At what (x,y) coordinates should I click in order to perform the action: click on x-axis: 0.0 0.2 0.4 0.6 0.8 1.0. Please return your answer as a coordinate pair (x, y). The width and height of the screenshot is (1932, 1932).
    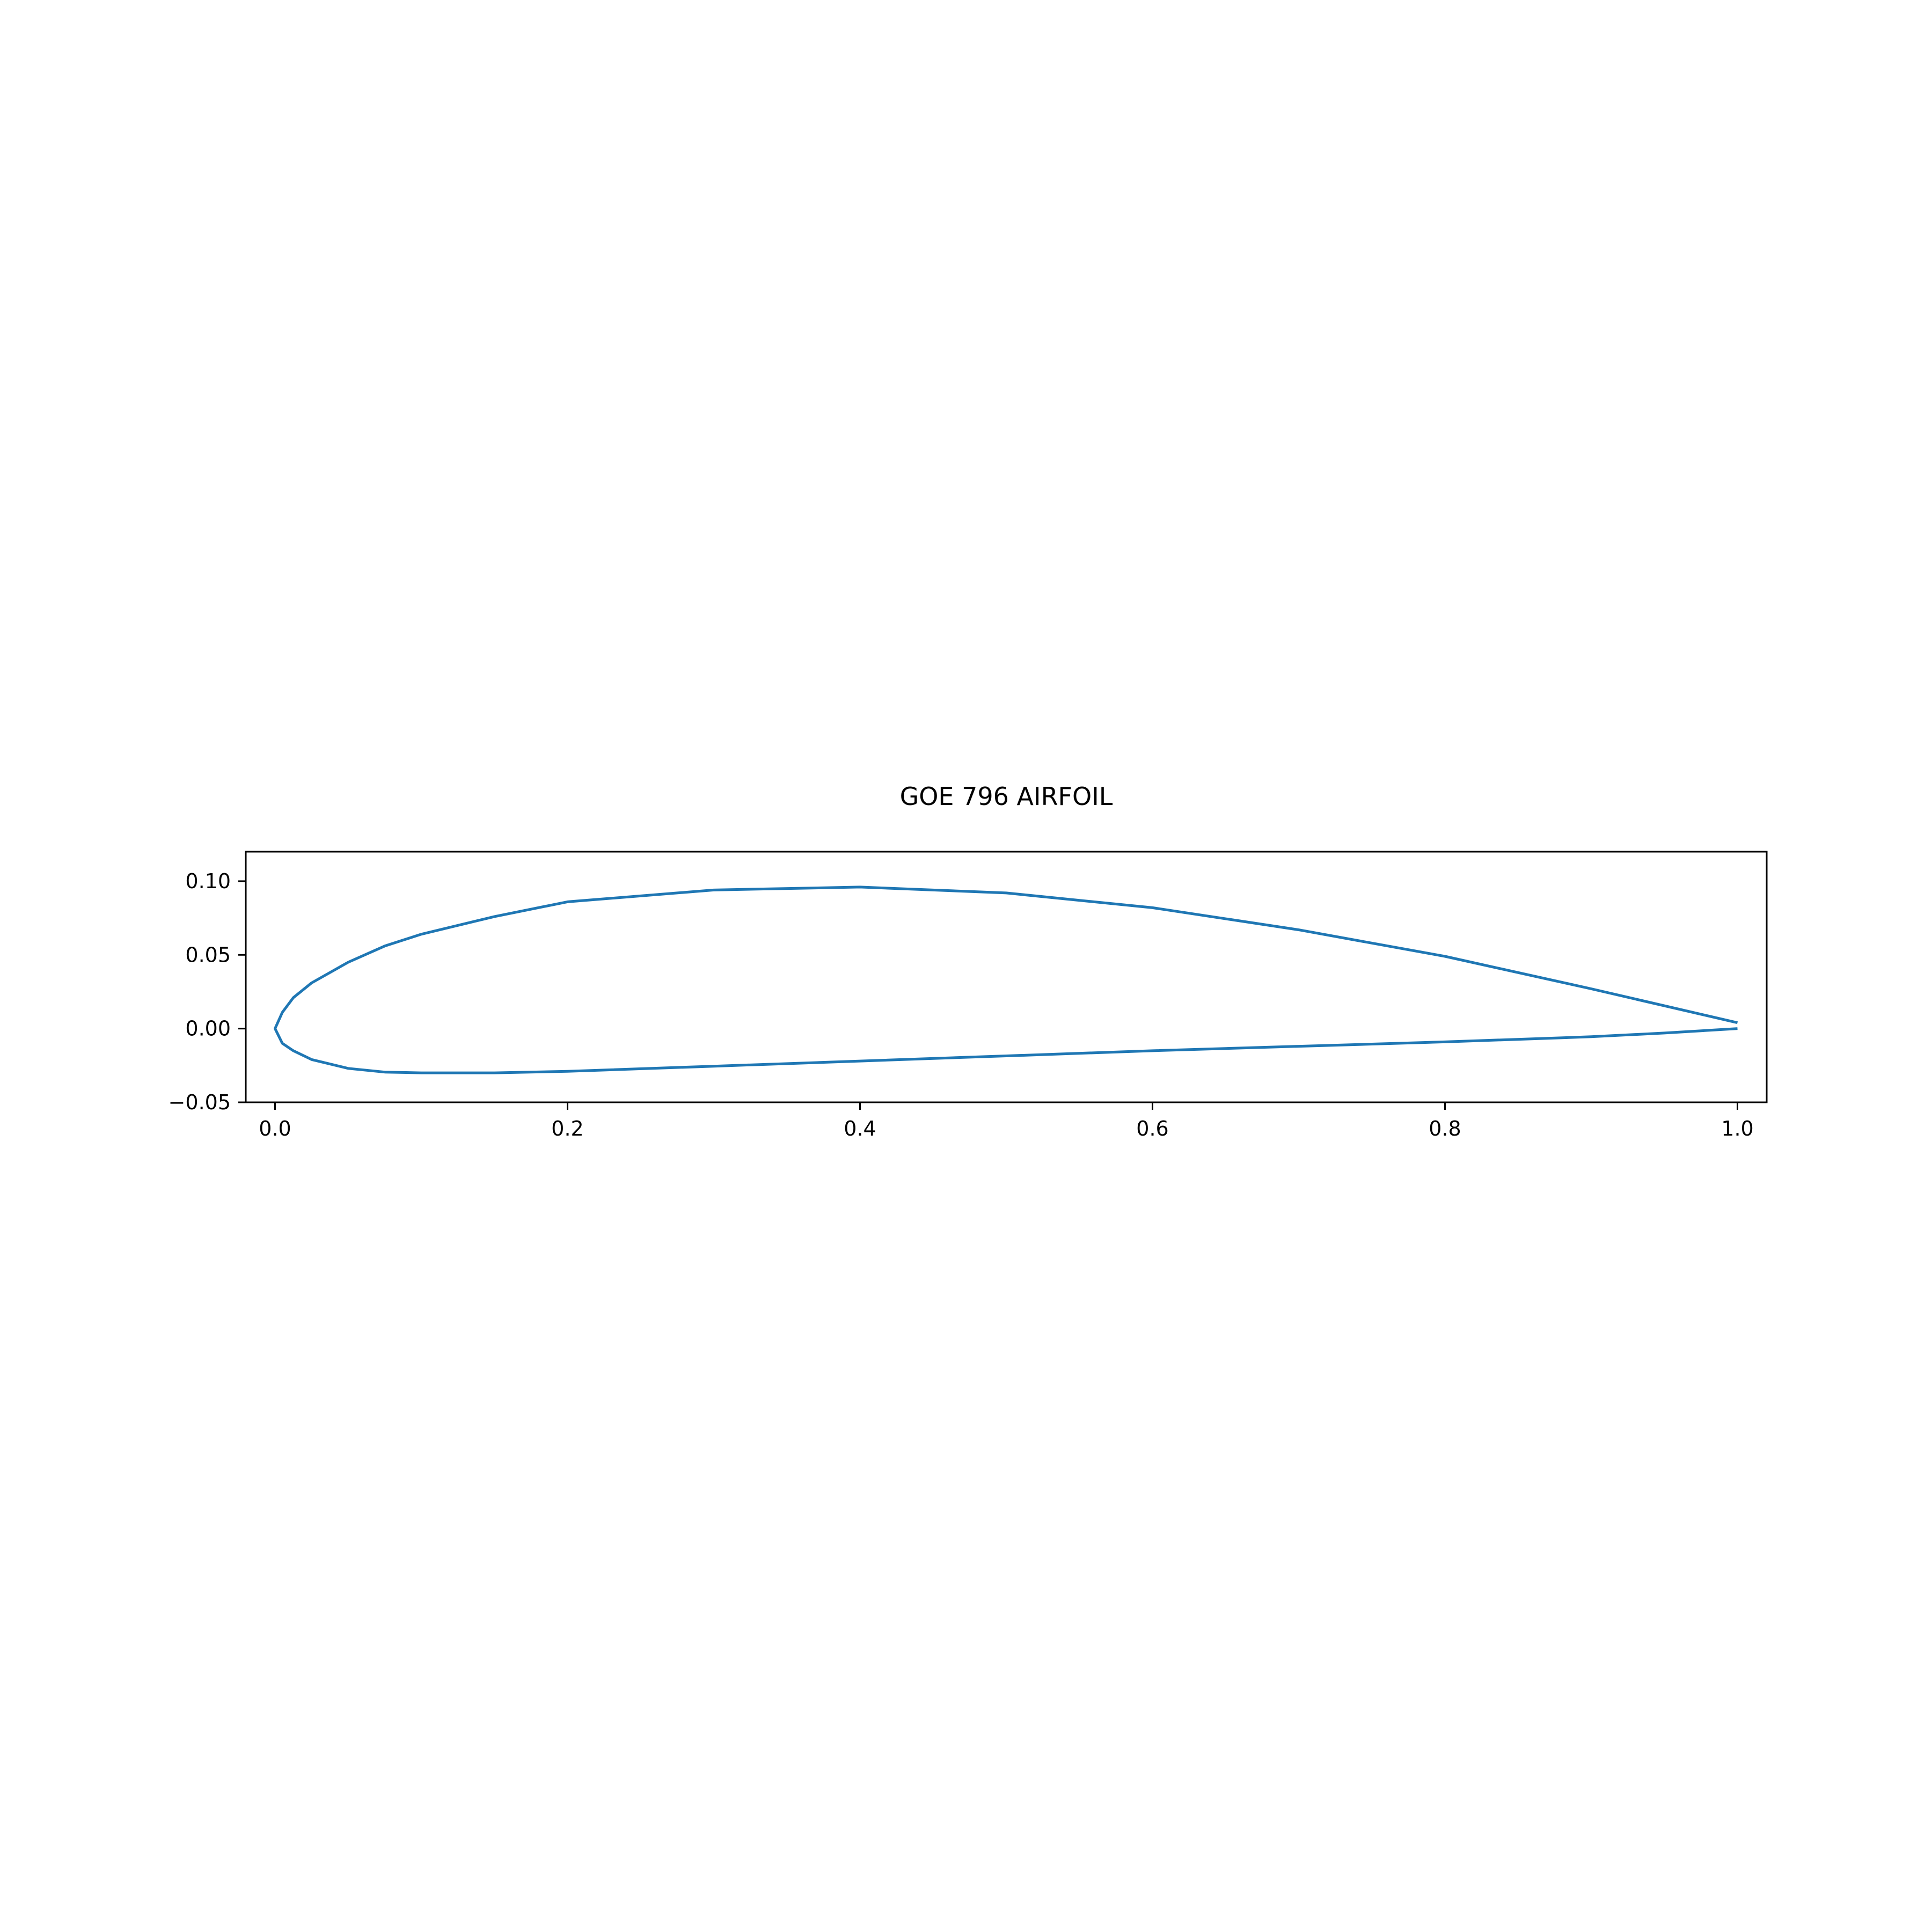
    Looking at the image, I should click on (1006, 1121).